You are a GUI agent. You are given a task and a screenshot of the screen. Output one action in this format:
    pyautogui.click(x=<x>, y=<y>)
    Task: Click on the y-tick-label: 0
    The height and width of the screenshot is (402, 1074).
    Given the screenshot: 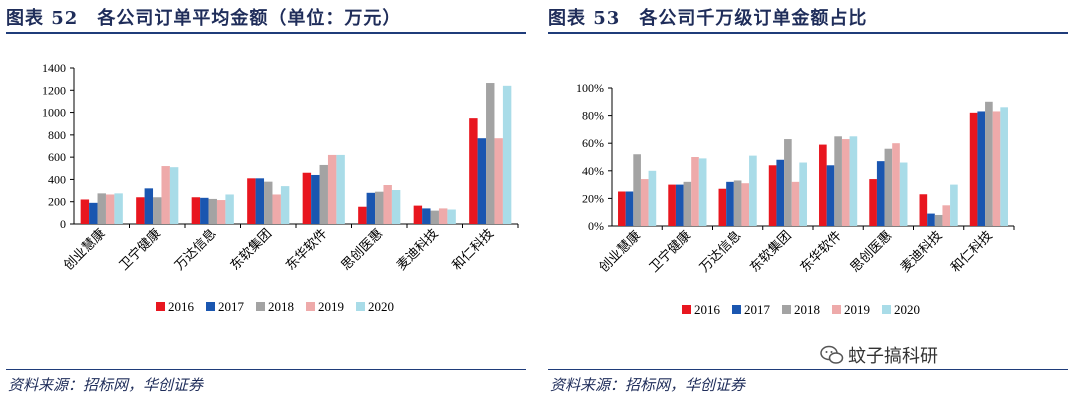 What is the action you would take?
    pyautogui.click(x=63, y=224)
    